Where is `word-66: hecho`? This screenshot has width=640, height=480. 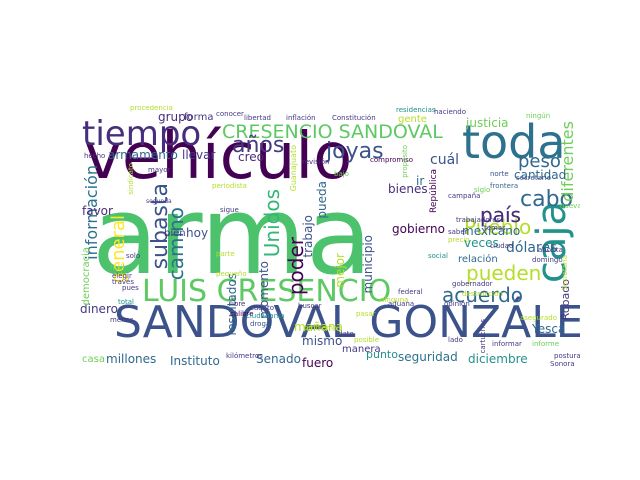 word-66: hecho is located at coordinates (95, 156).